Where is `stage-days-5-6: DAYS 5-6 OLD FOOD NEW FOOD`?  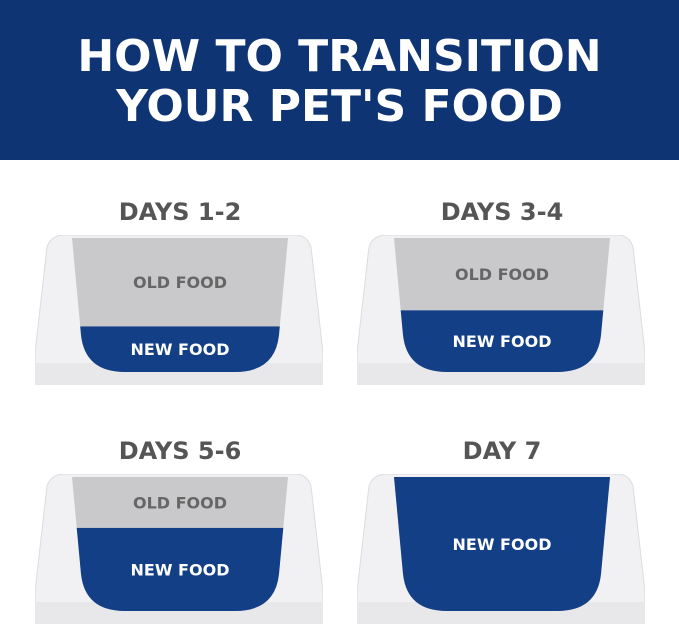 stage-days-5-6: DAYS 5-6 OLD FOOD NEW FOOD is located at coordinates (180, 530).